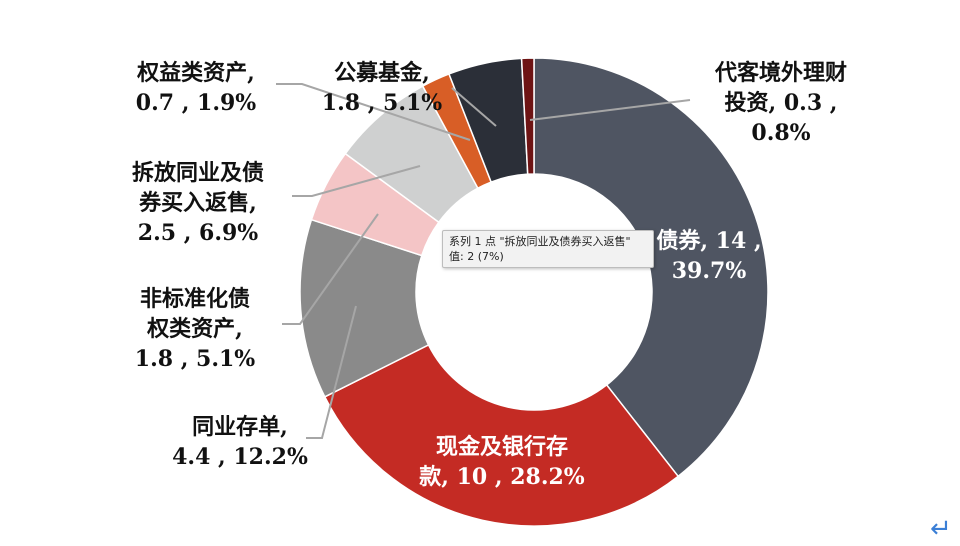 This screenshot has width=960, height=546. What do you see at coordinates (548, 249) in the screenshot?
I see `chart-tooltip: 系列 1 点 "拆放同业及债券买入返售" 值: 2 (7%)` at bounding box center [548, 249].